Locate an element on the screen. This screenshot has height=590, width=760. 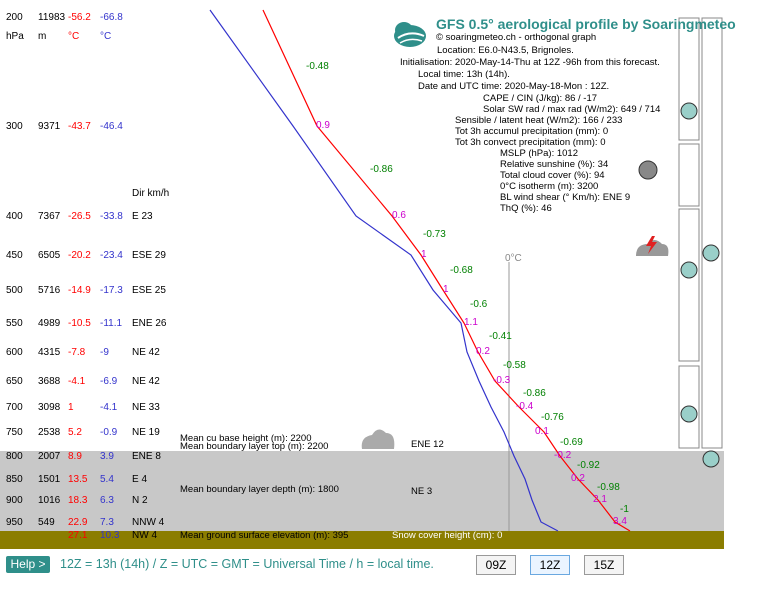
bl-depth-label: Mean boundary layer depth (m): 1800 is located at coordinates (259, 489).